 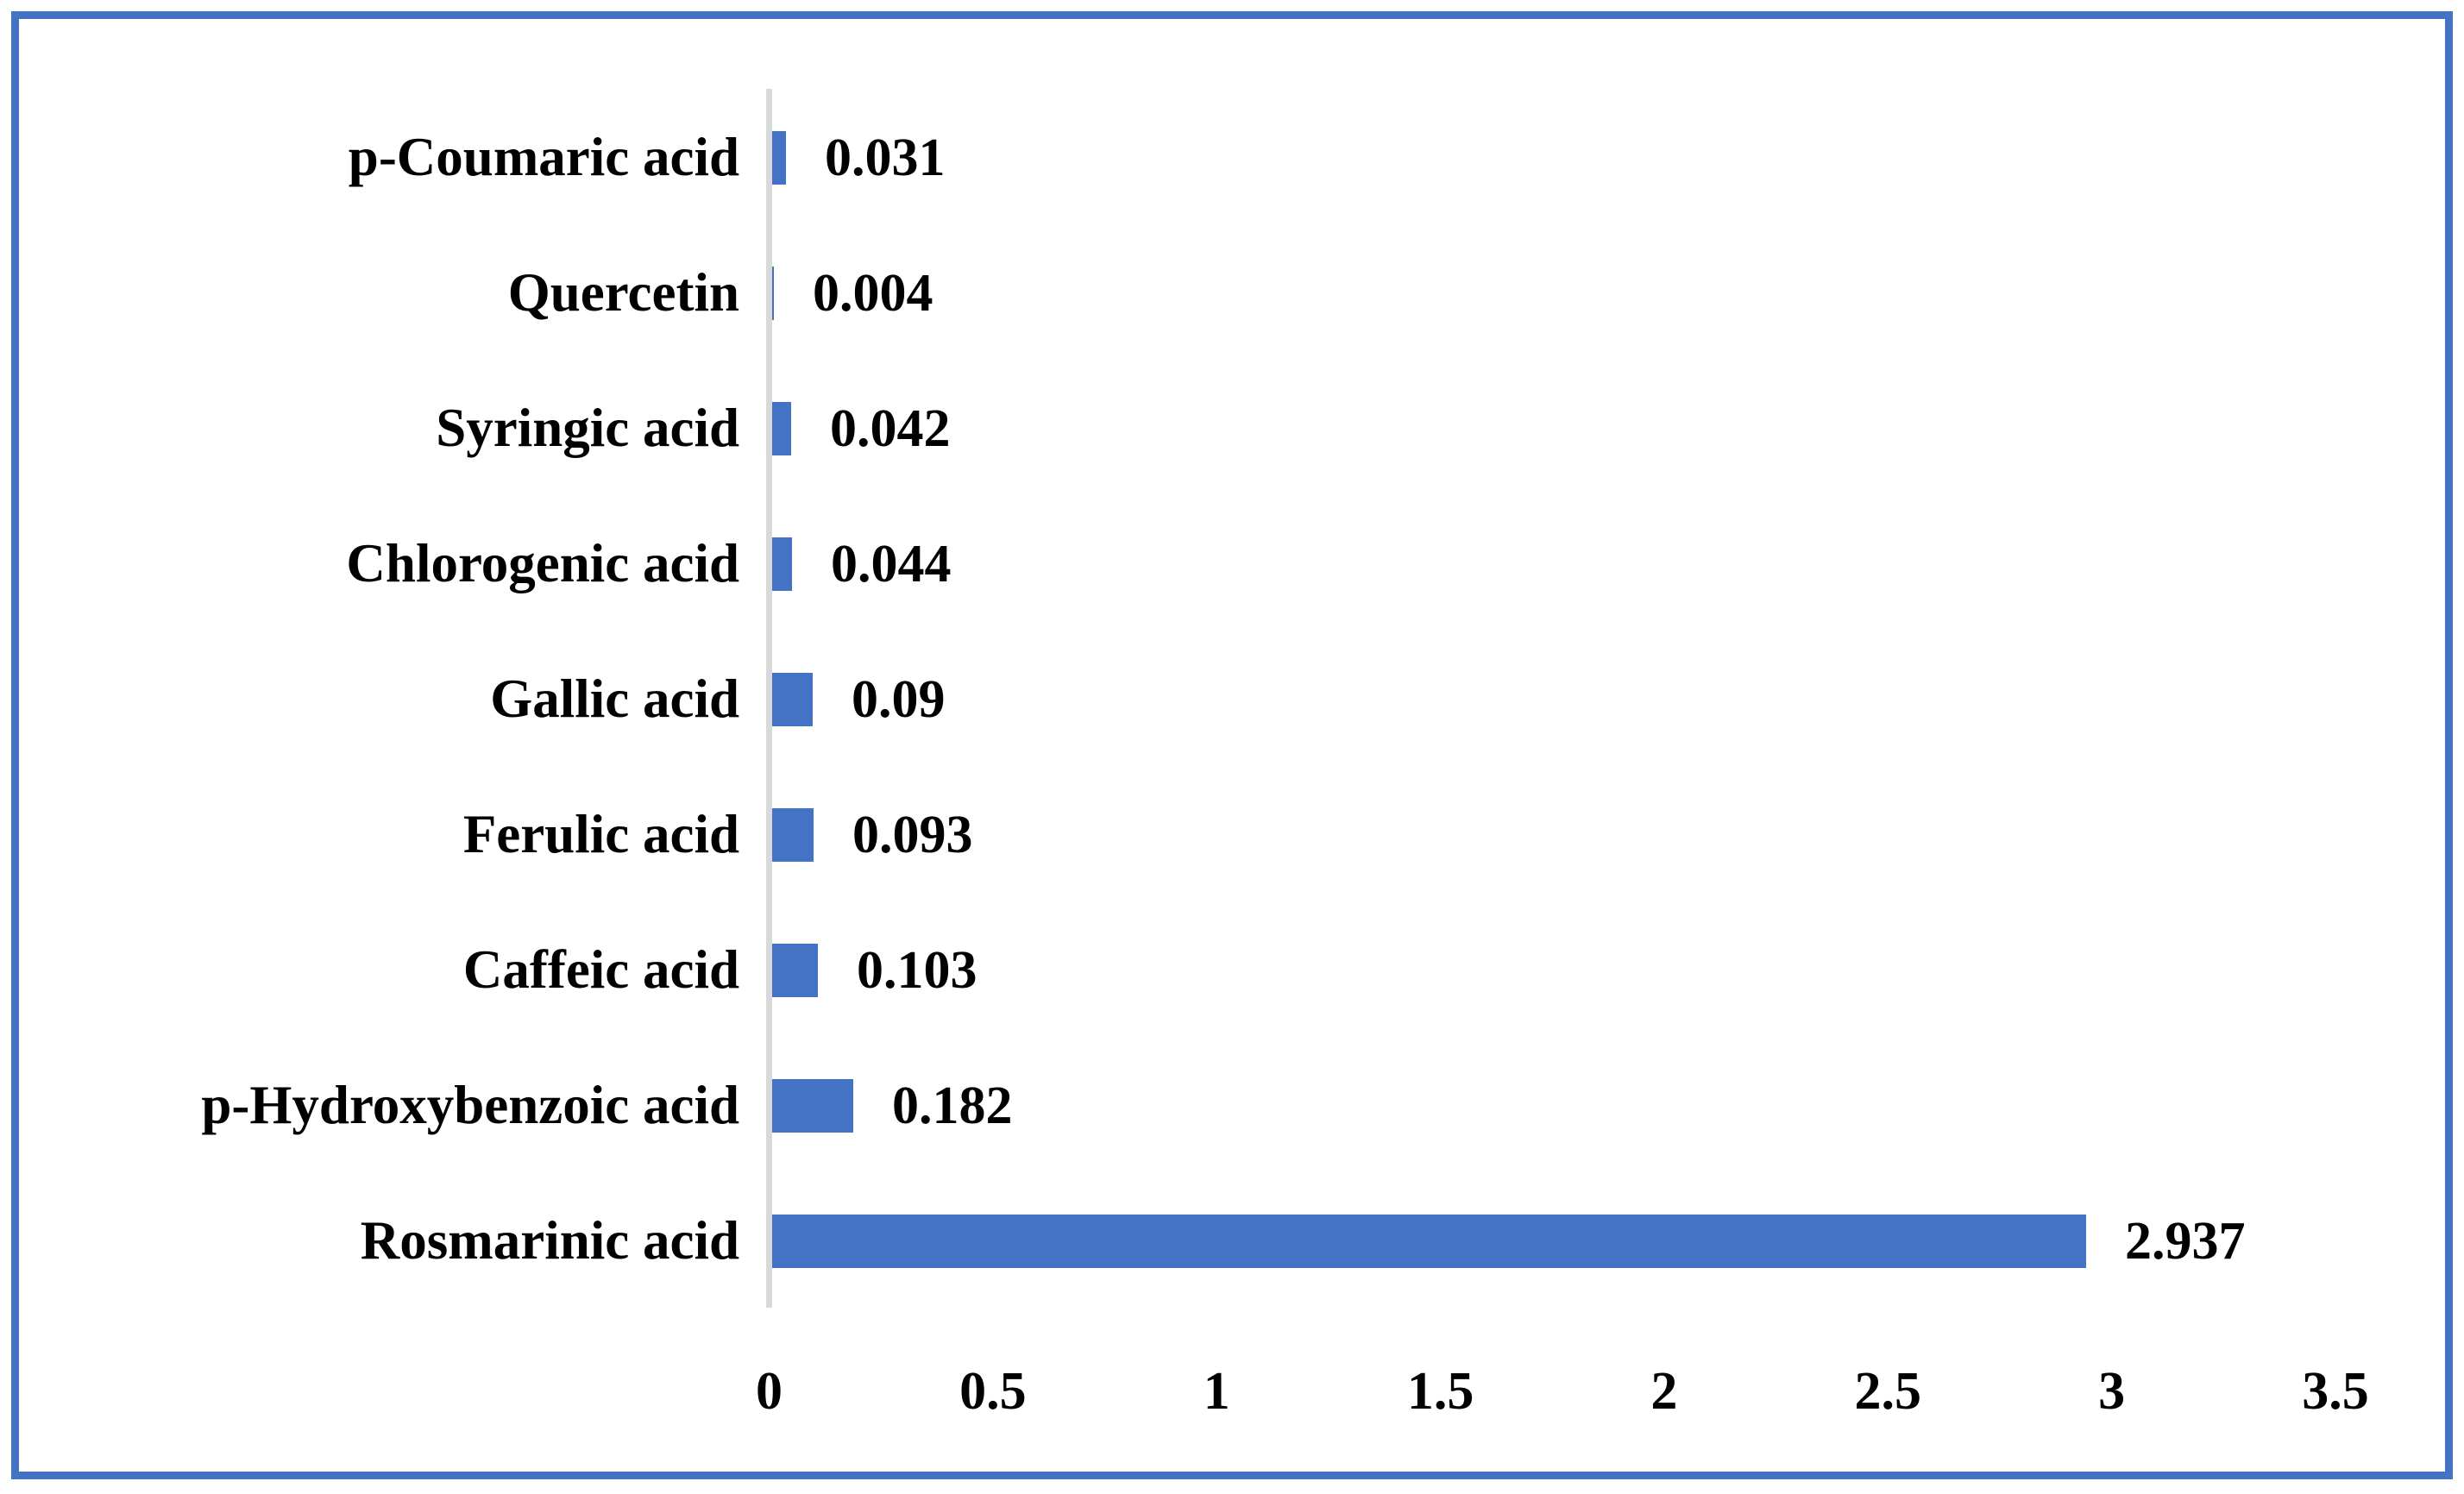 I want to click on bar-track: 2.937, so click(x=1609, y=1241).